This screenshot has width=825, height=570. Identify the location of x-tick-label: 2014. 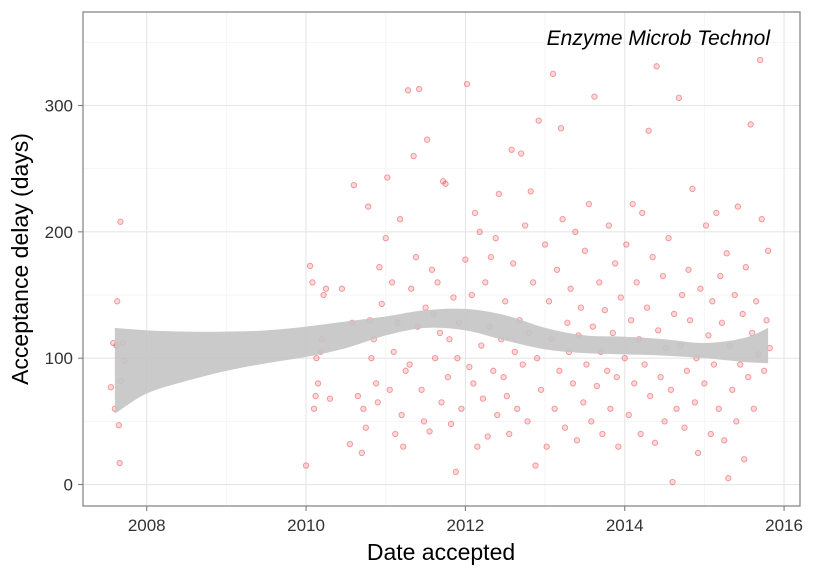
(625, 525).